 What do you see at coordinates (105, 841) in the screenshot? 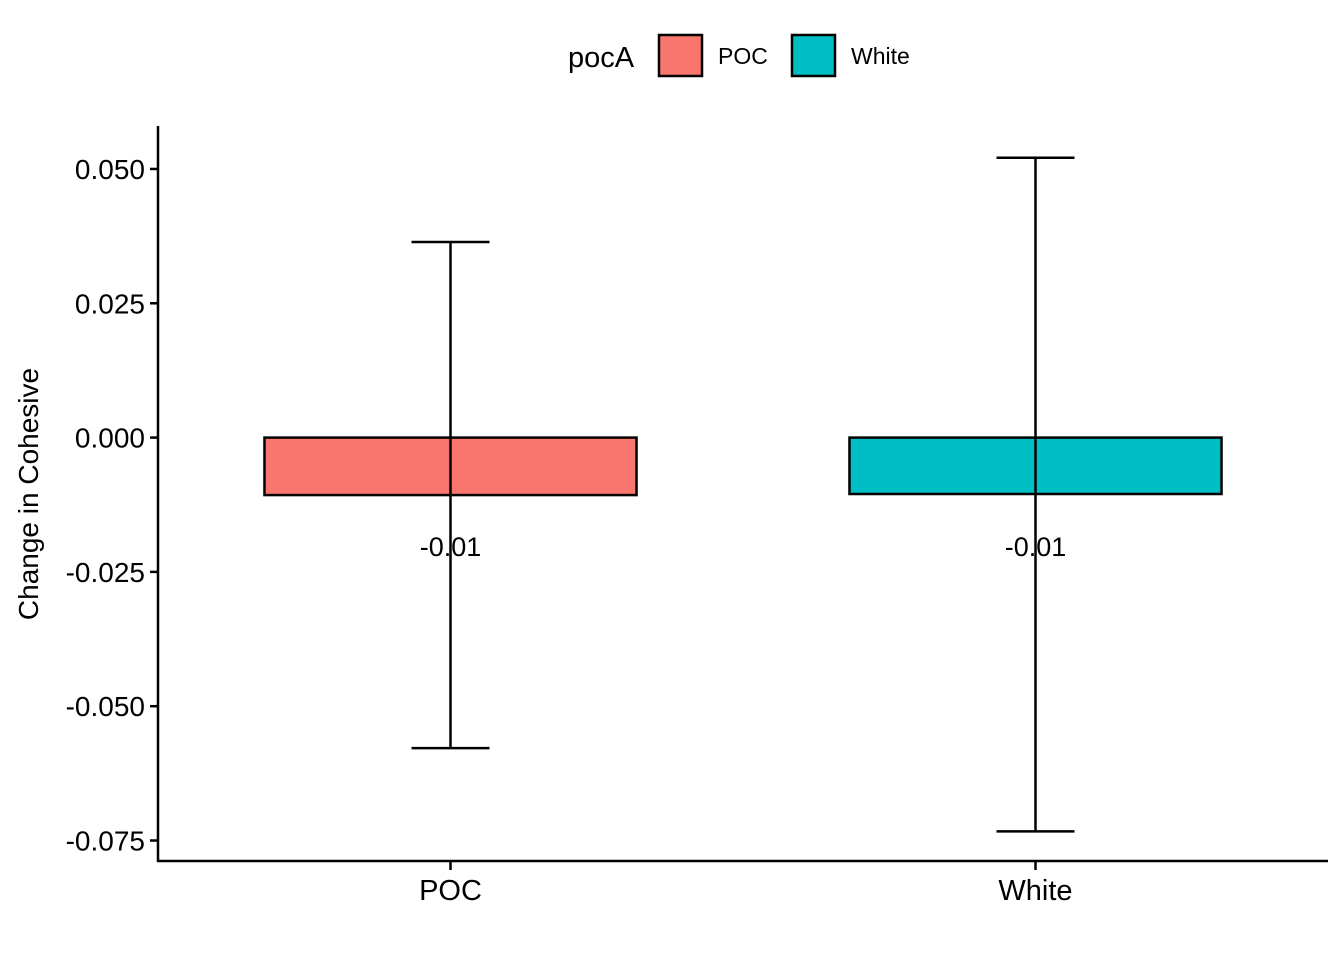
I see `y-tick-label: -0.075` at bounding box center [105, 841].